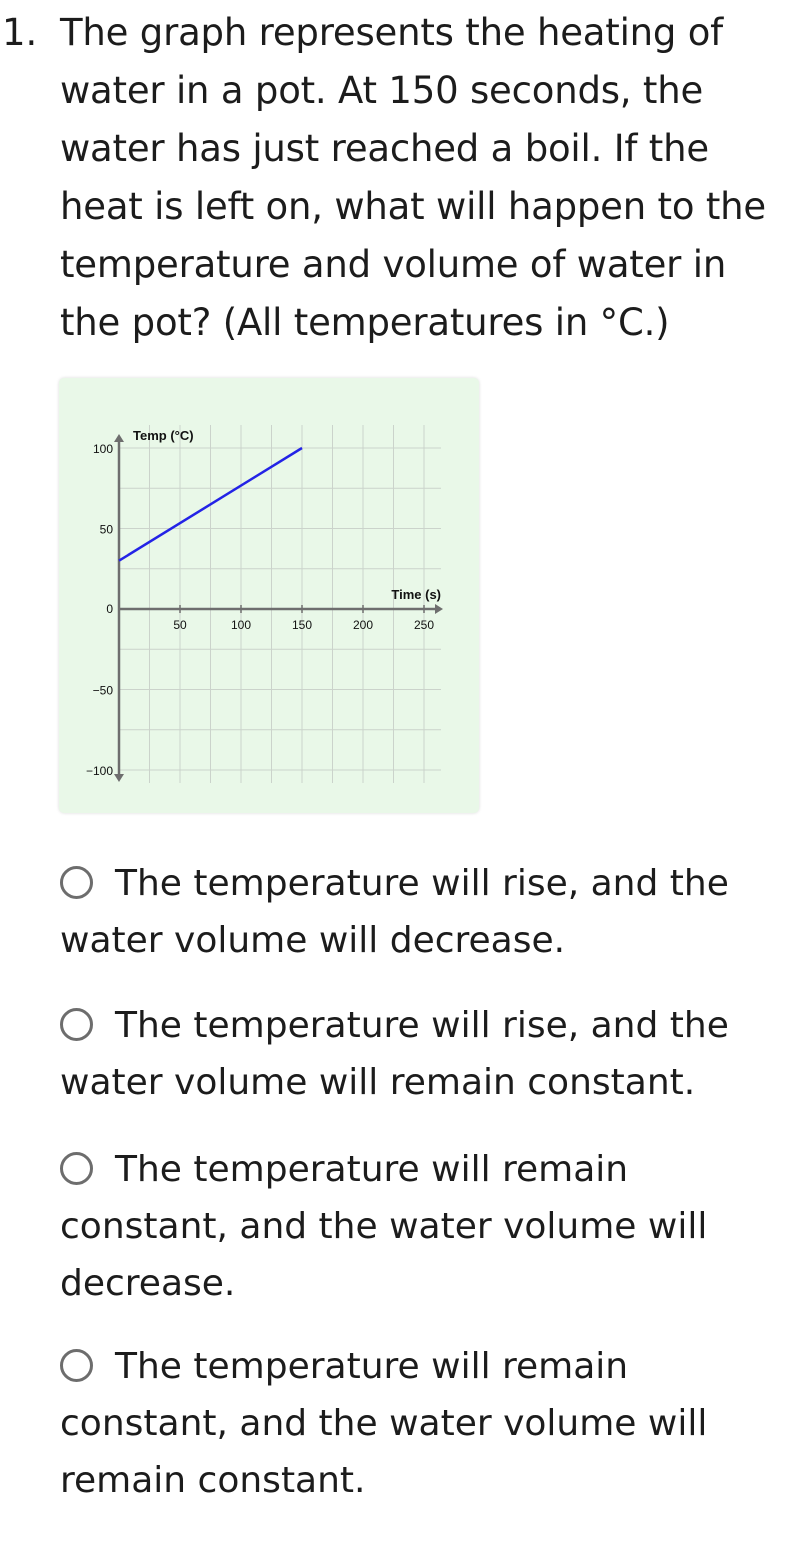  What do you see at coordinates (180, 625) in the screenshot?
I see `x-tick-label: 50` at bounding box center [180, 625].